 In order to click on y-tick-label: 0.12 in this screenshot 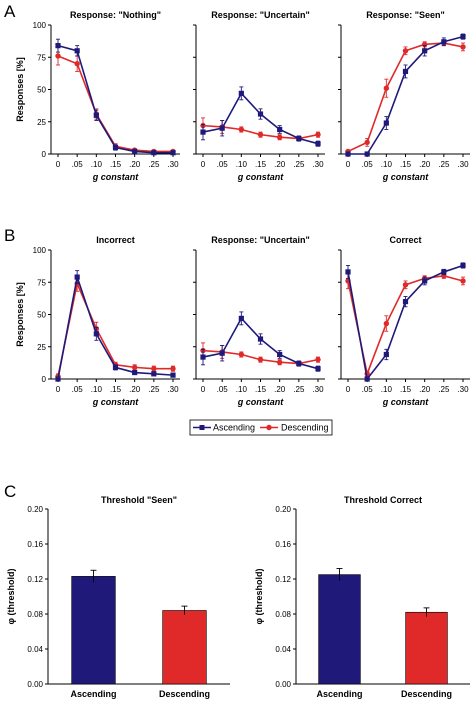, I will do `click(283, 579)`.